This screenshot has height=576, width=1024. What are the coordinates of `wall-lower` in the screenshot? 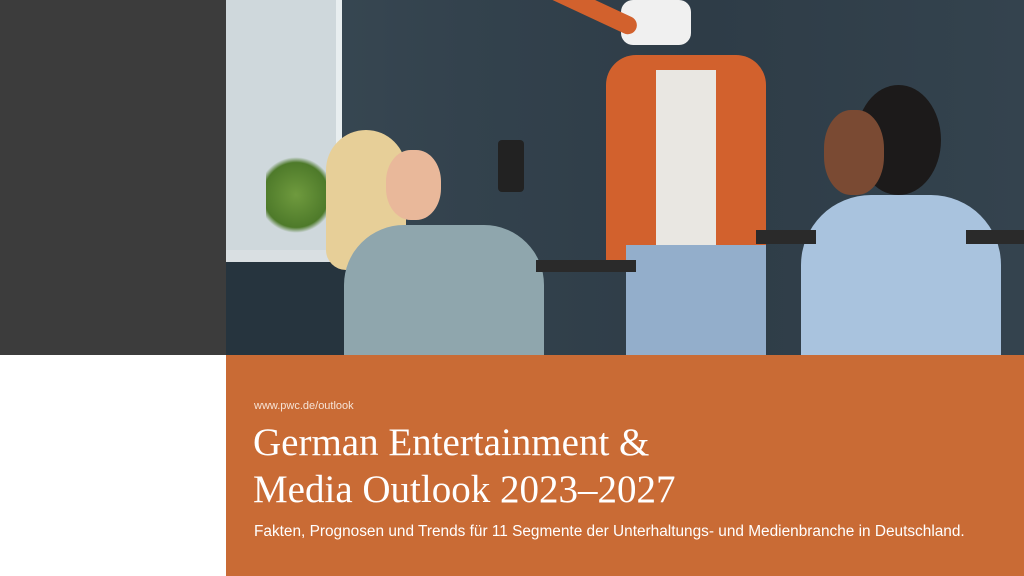 It's located at (296, 308).